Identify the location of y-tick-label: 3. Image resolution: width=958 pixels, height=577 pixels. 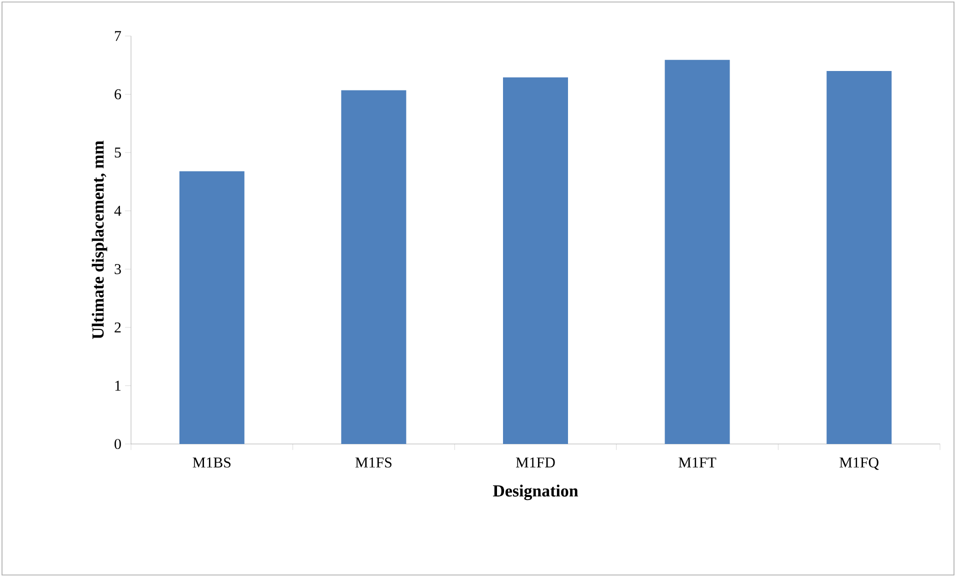
(117, 269).